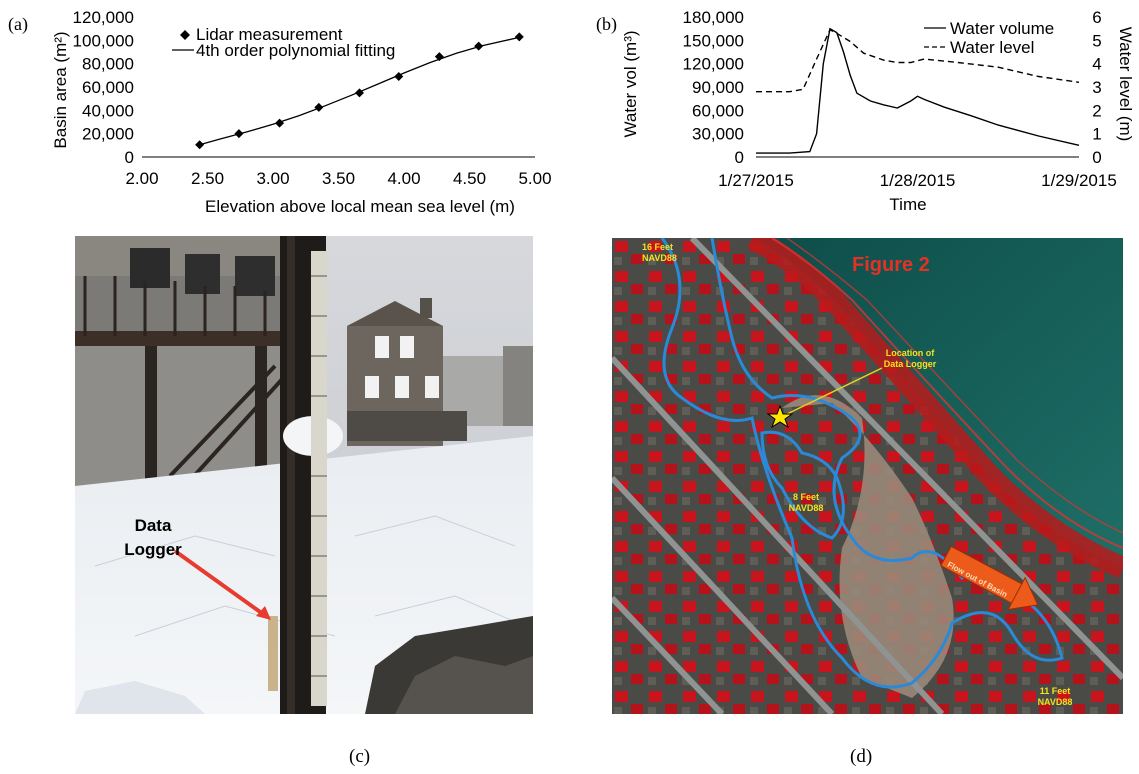 This screenshot has width=1139, height=774. What do you see at coordinates (272, 178) in the screenshot?
I see `x-tick-label: 3.00` at bounding box center [272, 178].